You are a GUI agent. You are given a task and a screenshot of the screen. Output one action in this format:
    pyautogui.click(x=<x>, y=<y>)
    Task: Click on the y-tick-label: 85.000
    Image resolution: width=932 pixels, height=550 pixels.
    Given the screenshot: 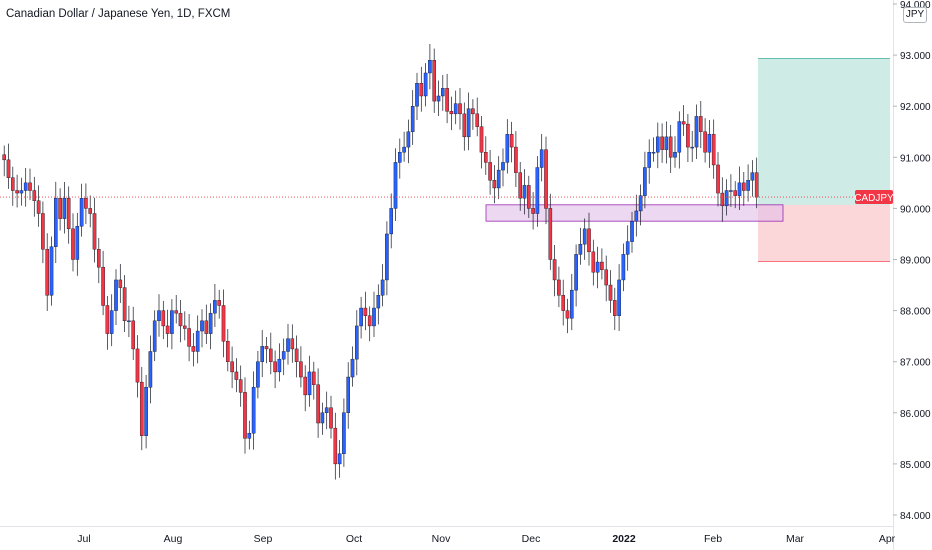 What is the action you would take?
    pyautogui.click(x=915, y=465)
    